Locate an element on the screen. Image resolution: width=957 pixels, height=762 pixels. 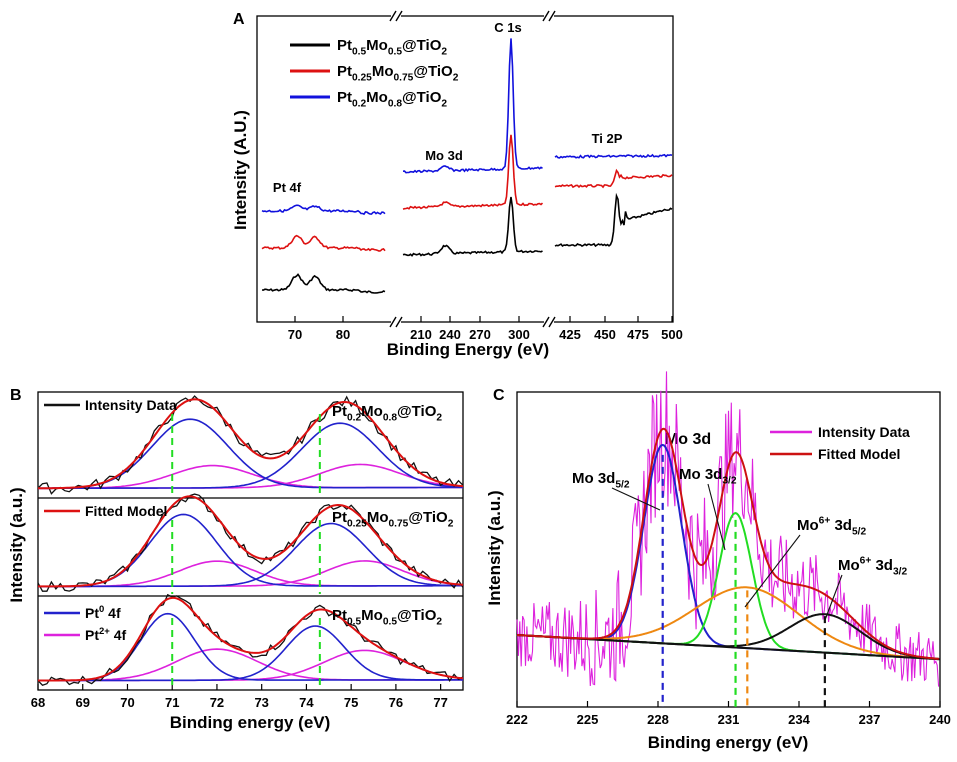
panel-a-c1s-label: C 1s is located at coordinates (507, 27).